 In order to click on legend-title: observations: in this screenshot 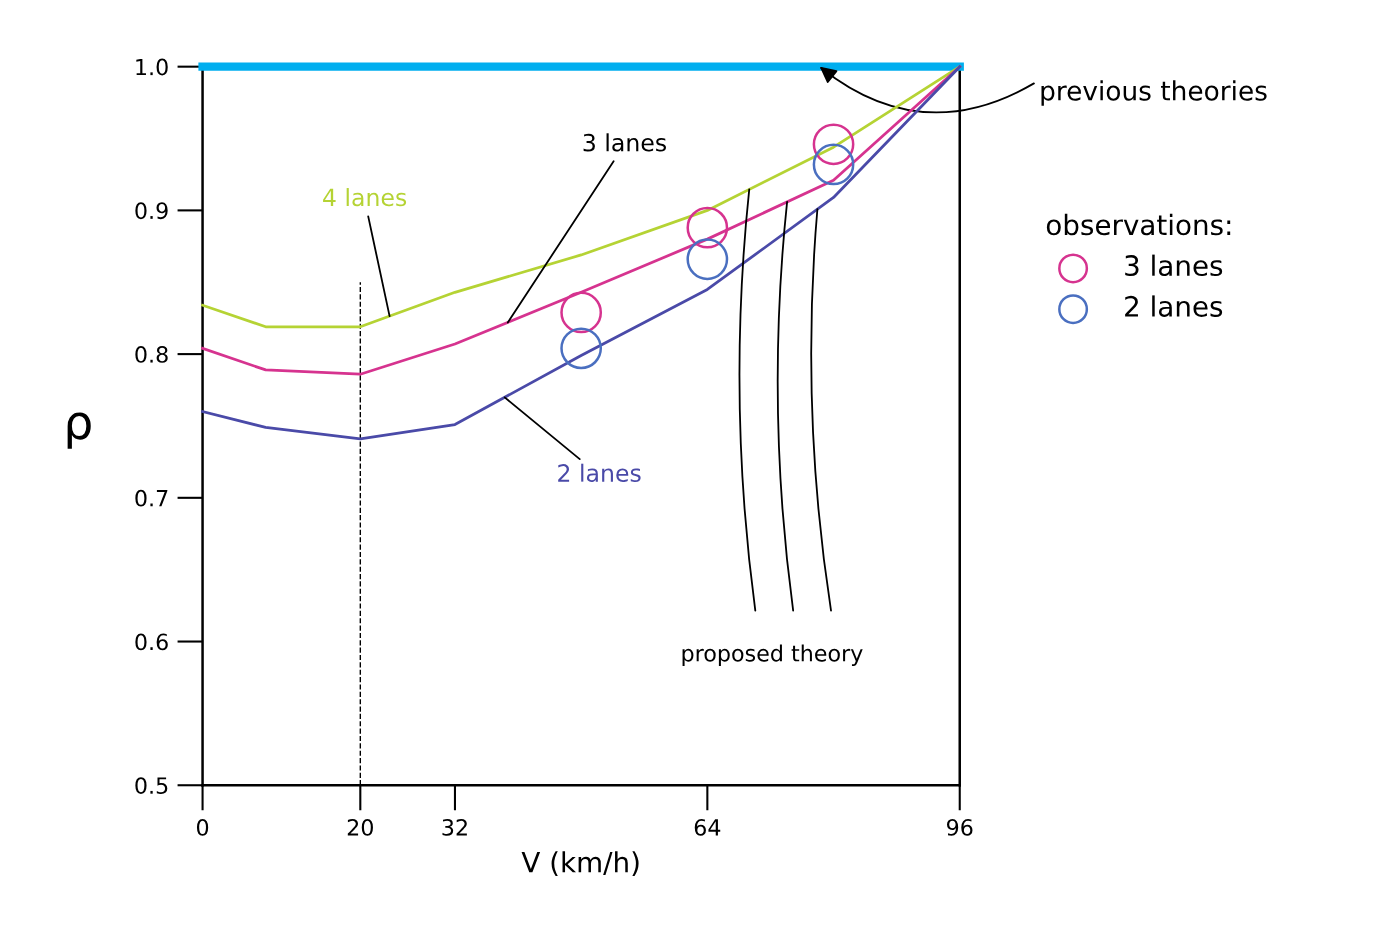, I will do `click(1138, 224)`.